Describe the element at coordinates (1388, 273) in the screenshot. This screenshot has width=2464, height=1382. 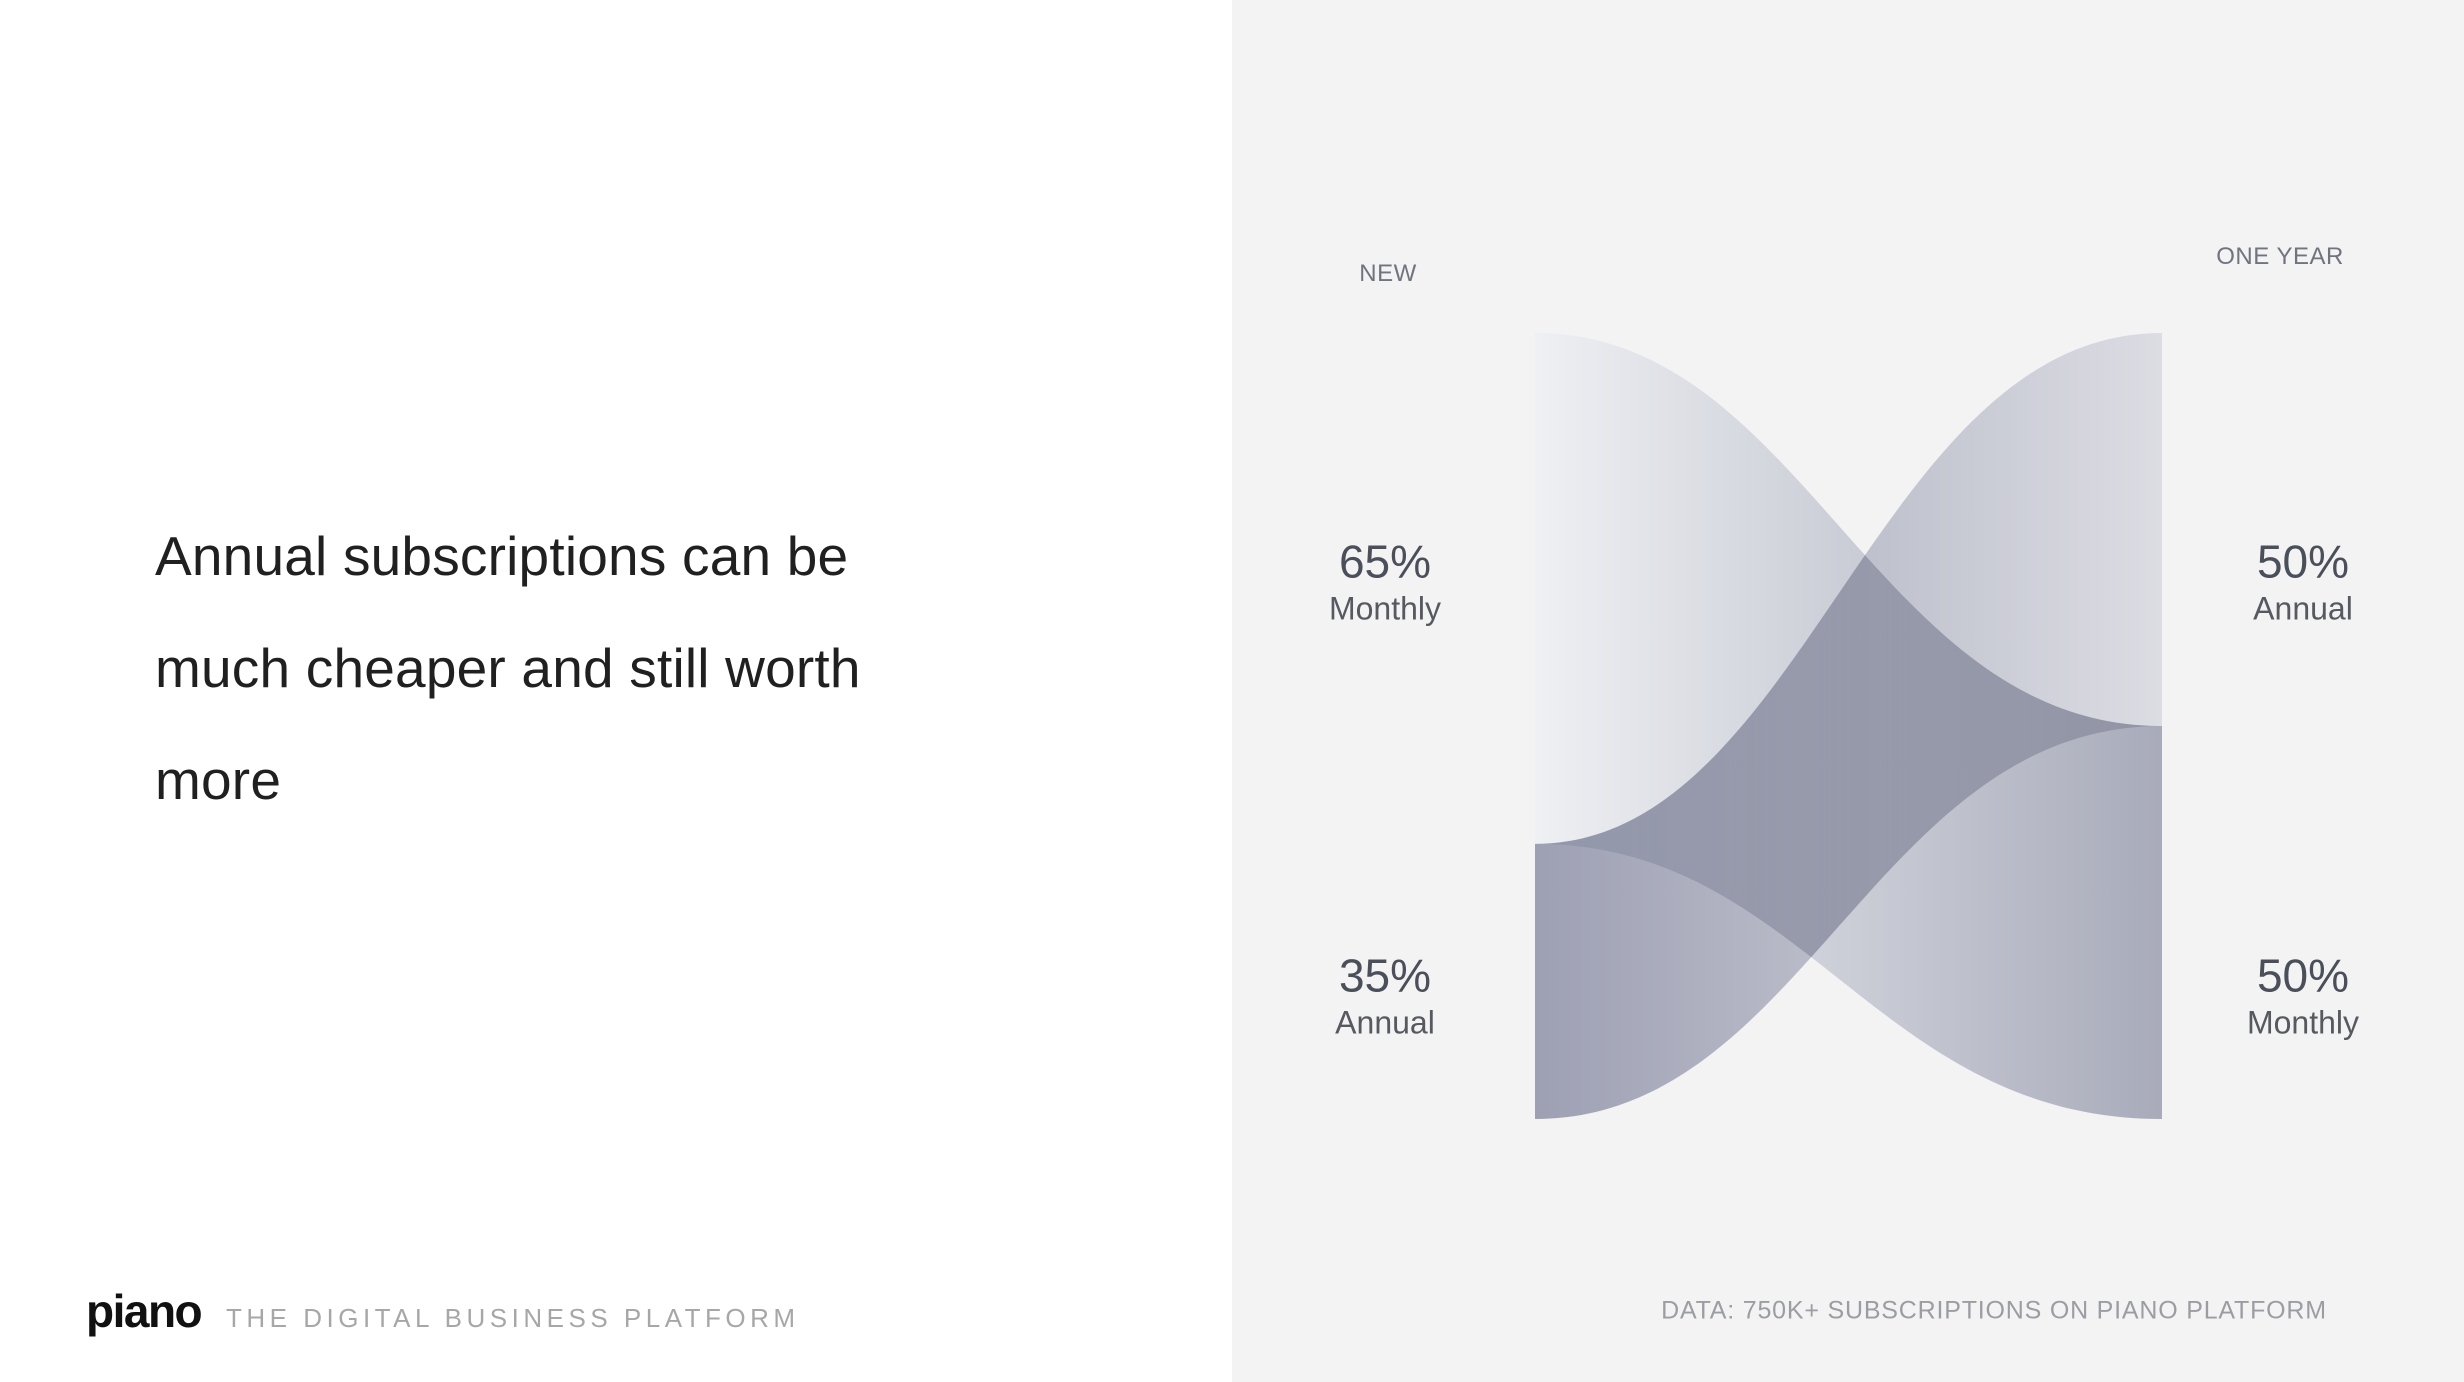
I see `column-label-new: NEW` at that location.